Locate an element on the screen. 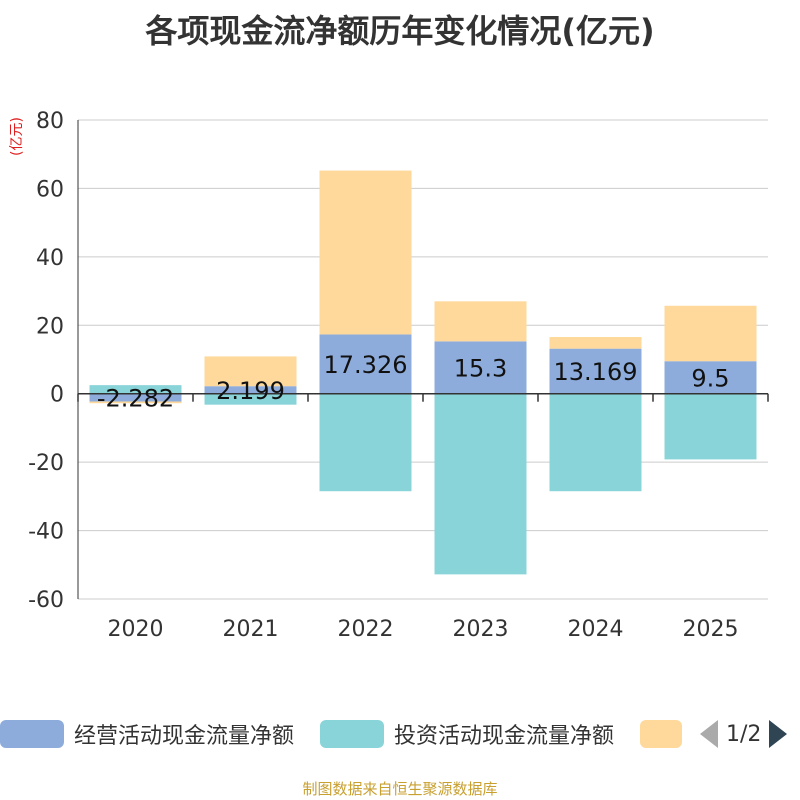  y-tick-label: 40 is located at coordinates (50, 258).